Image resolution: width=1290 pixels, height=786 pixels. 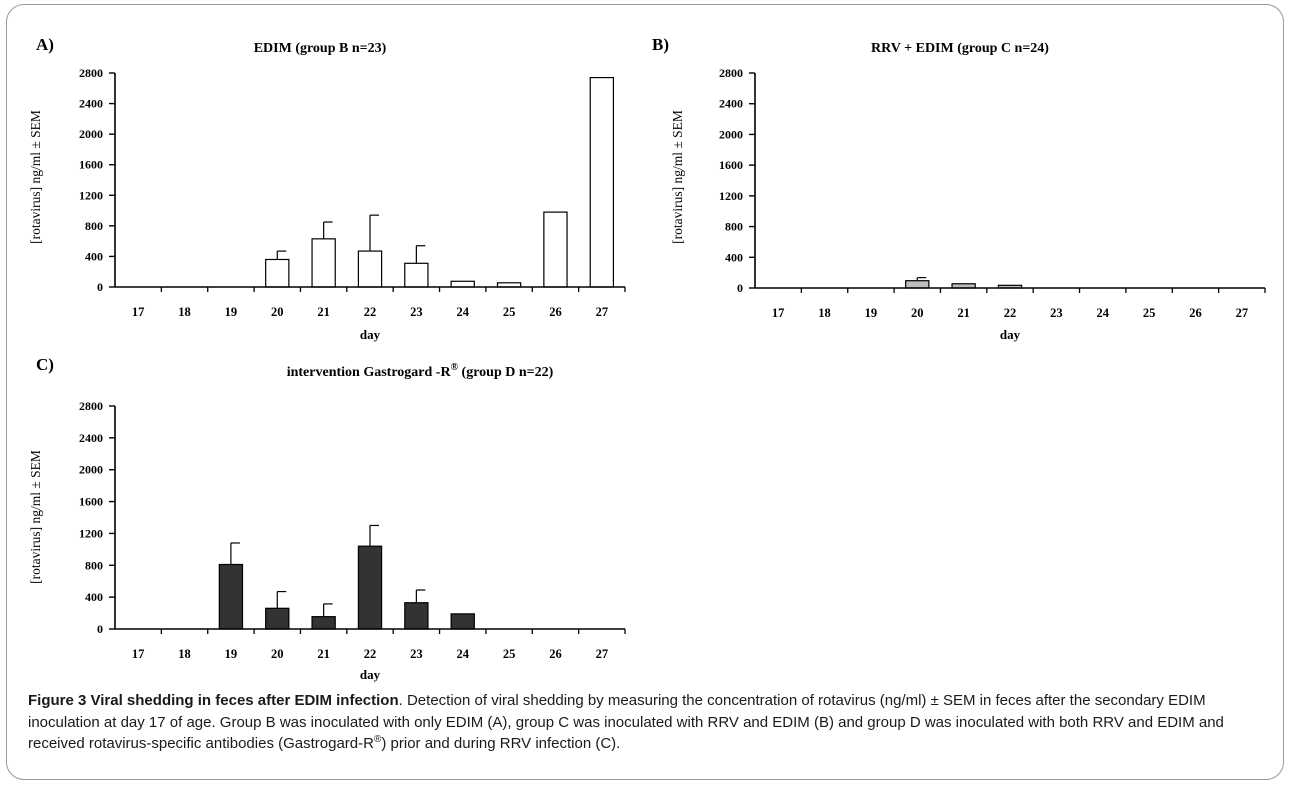 What do you see at coordinates (45, 44) in the screenshot?
I see `panel-label-a: A)` at bounding box center [45, 44].